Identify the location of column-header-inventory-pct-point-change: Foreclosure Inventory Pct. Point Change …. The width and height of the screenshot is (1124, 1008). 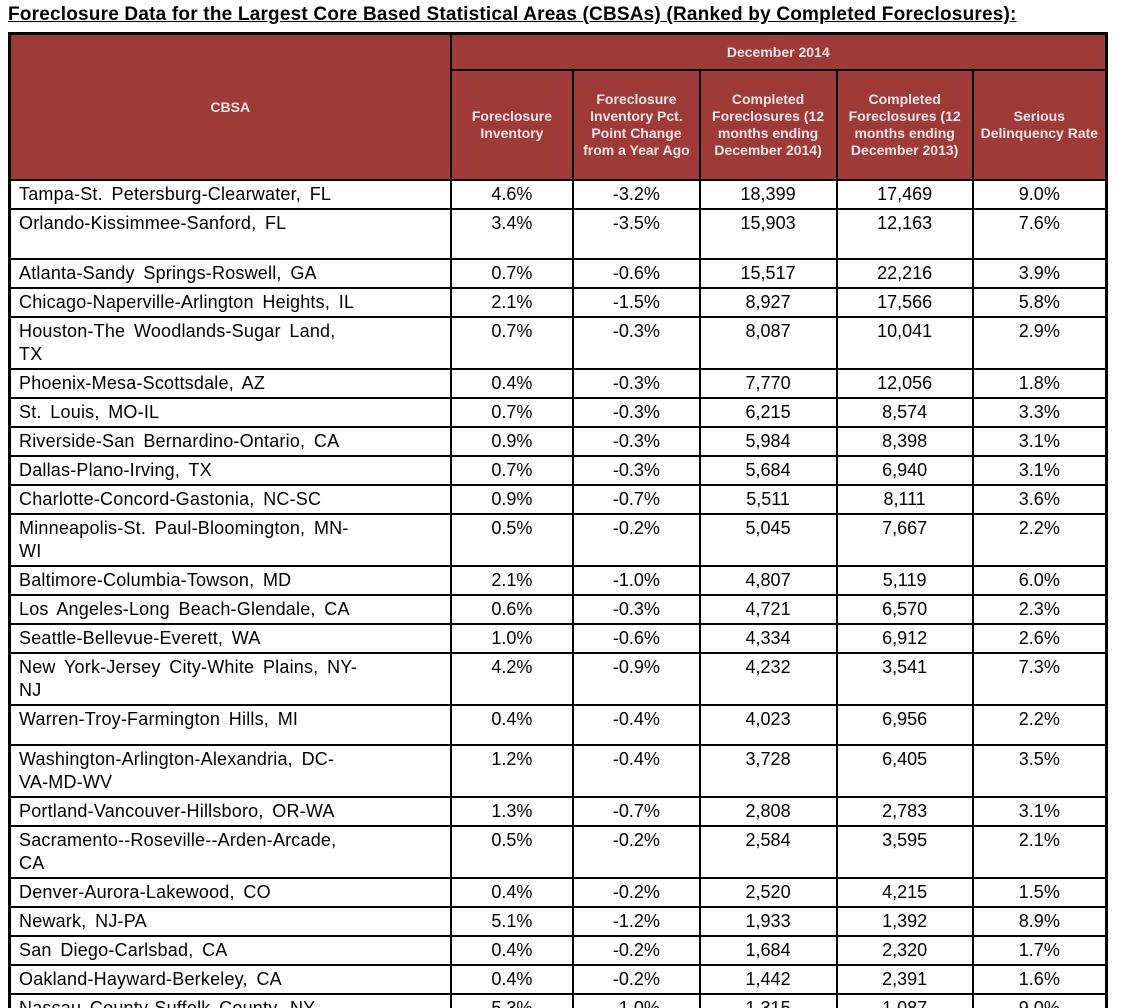
(636, 125).